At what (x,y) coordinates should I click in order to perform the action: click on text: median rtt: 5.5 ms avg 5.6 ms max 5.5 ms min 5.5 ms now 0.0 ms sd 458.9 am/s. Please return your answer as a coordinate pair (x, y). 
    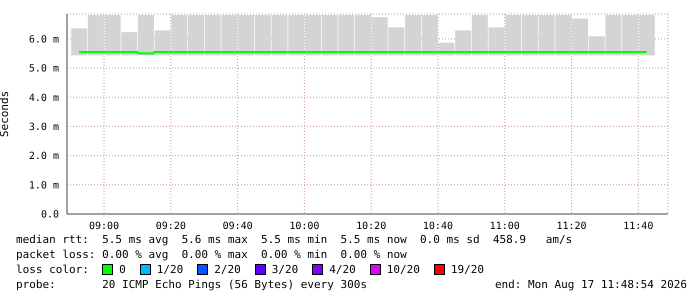
    Looking at the image, I should click on (295, 239).